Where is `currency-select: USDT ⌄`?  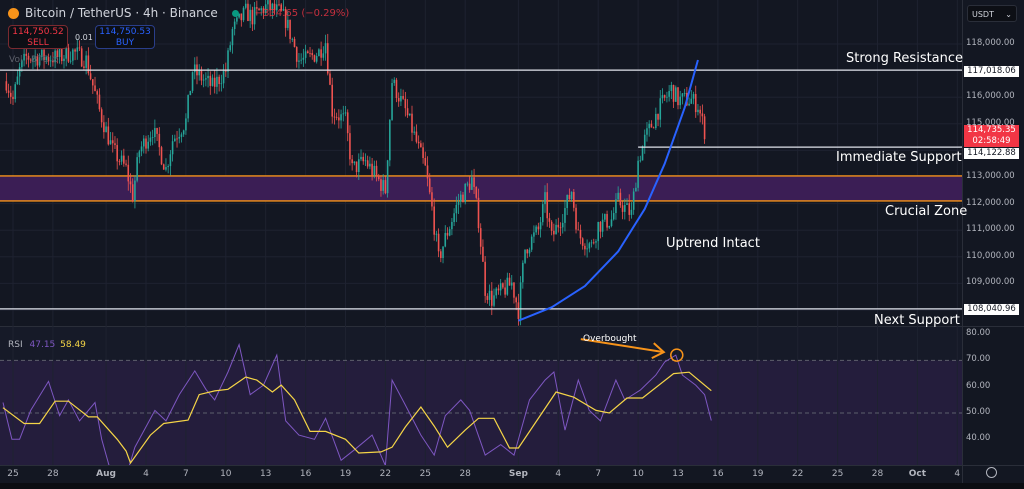 currency-select: USDT ⌄ is located at coordinates (992, 13).